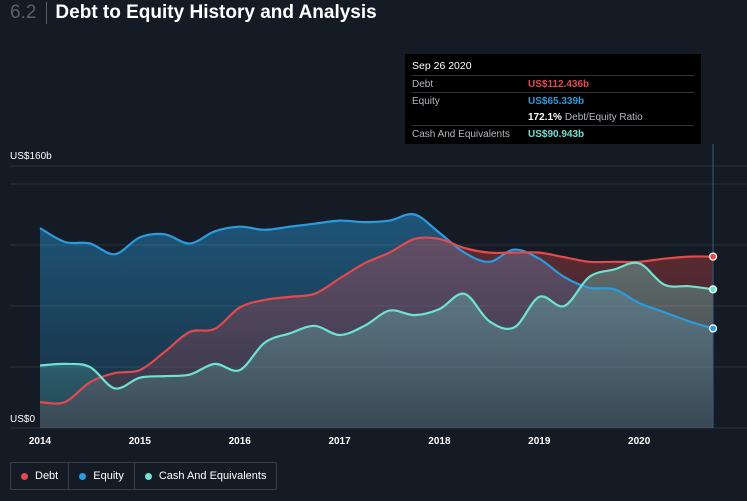 The height and width of the screenshot is (501, 747). I want to click on legend-label-equity: Equity, so click(108, 476).